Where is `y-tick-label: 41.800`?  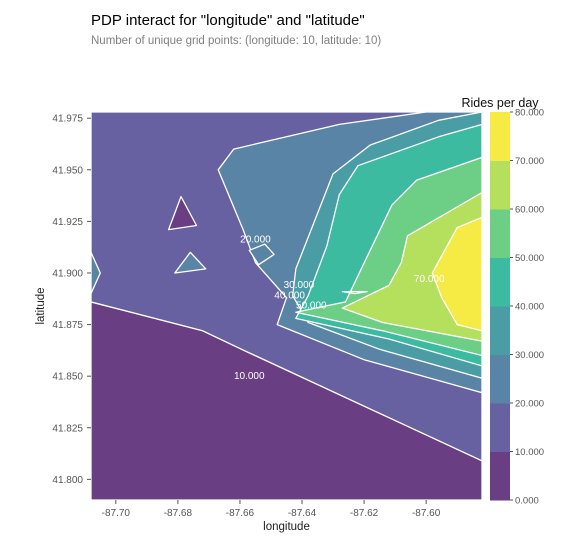 y-tick-label: 41.800 is located at coordinates (67, 480).